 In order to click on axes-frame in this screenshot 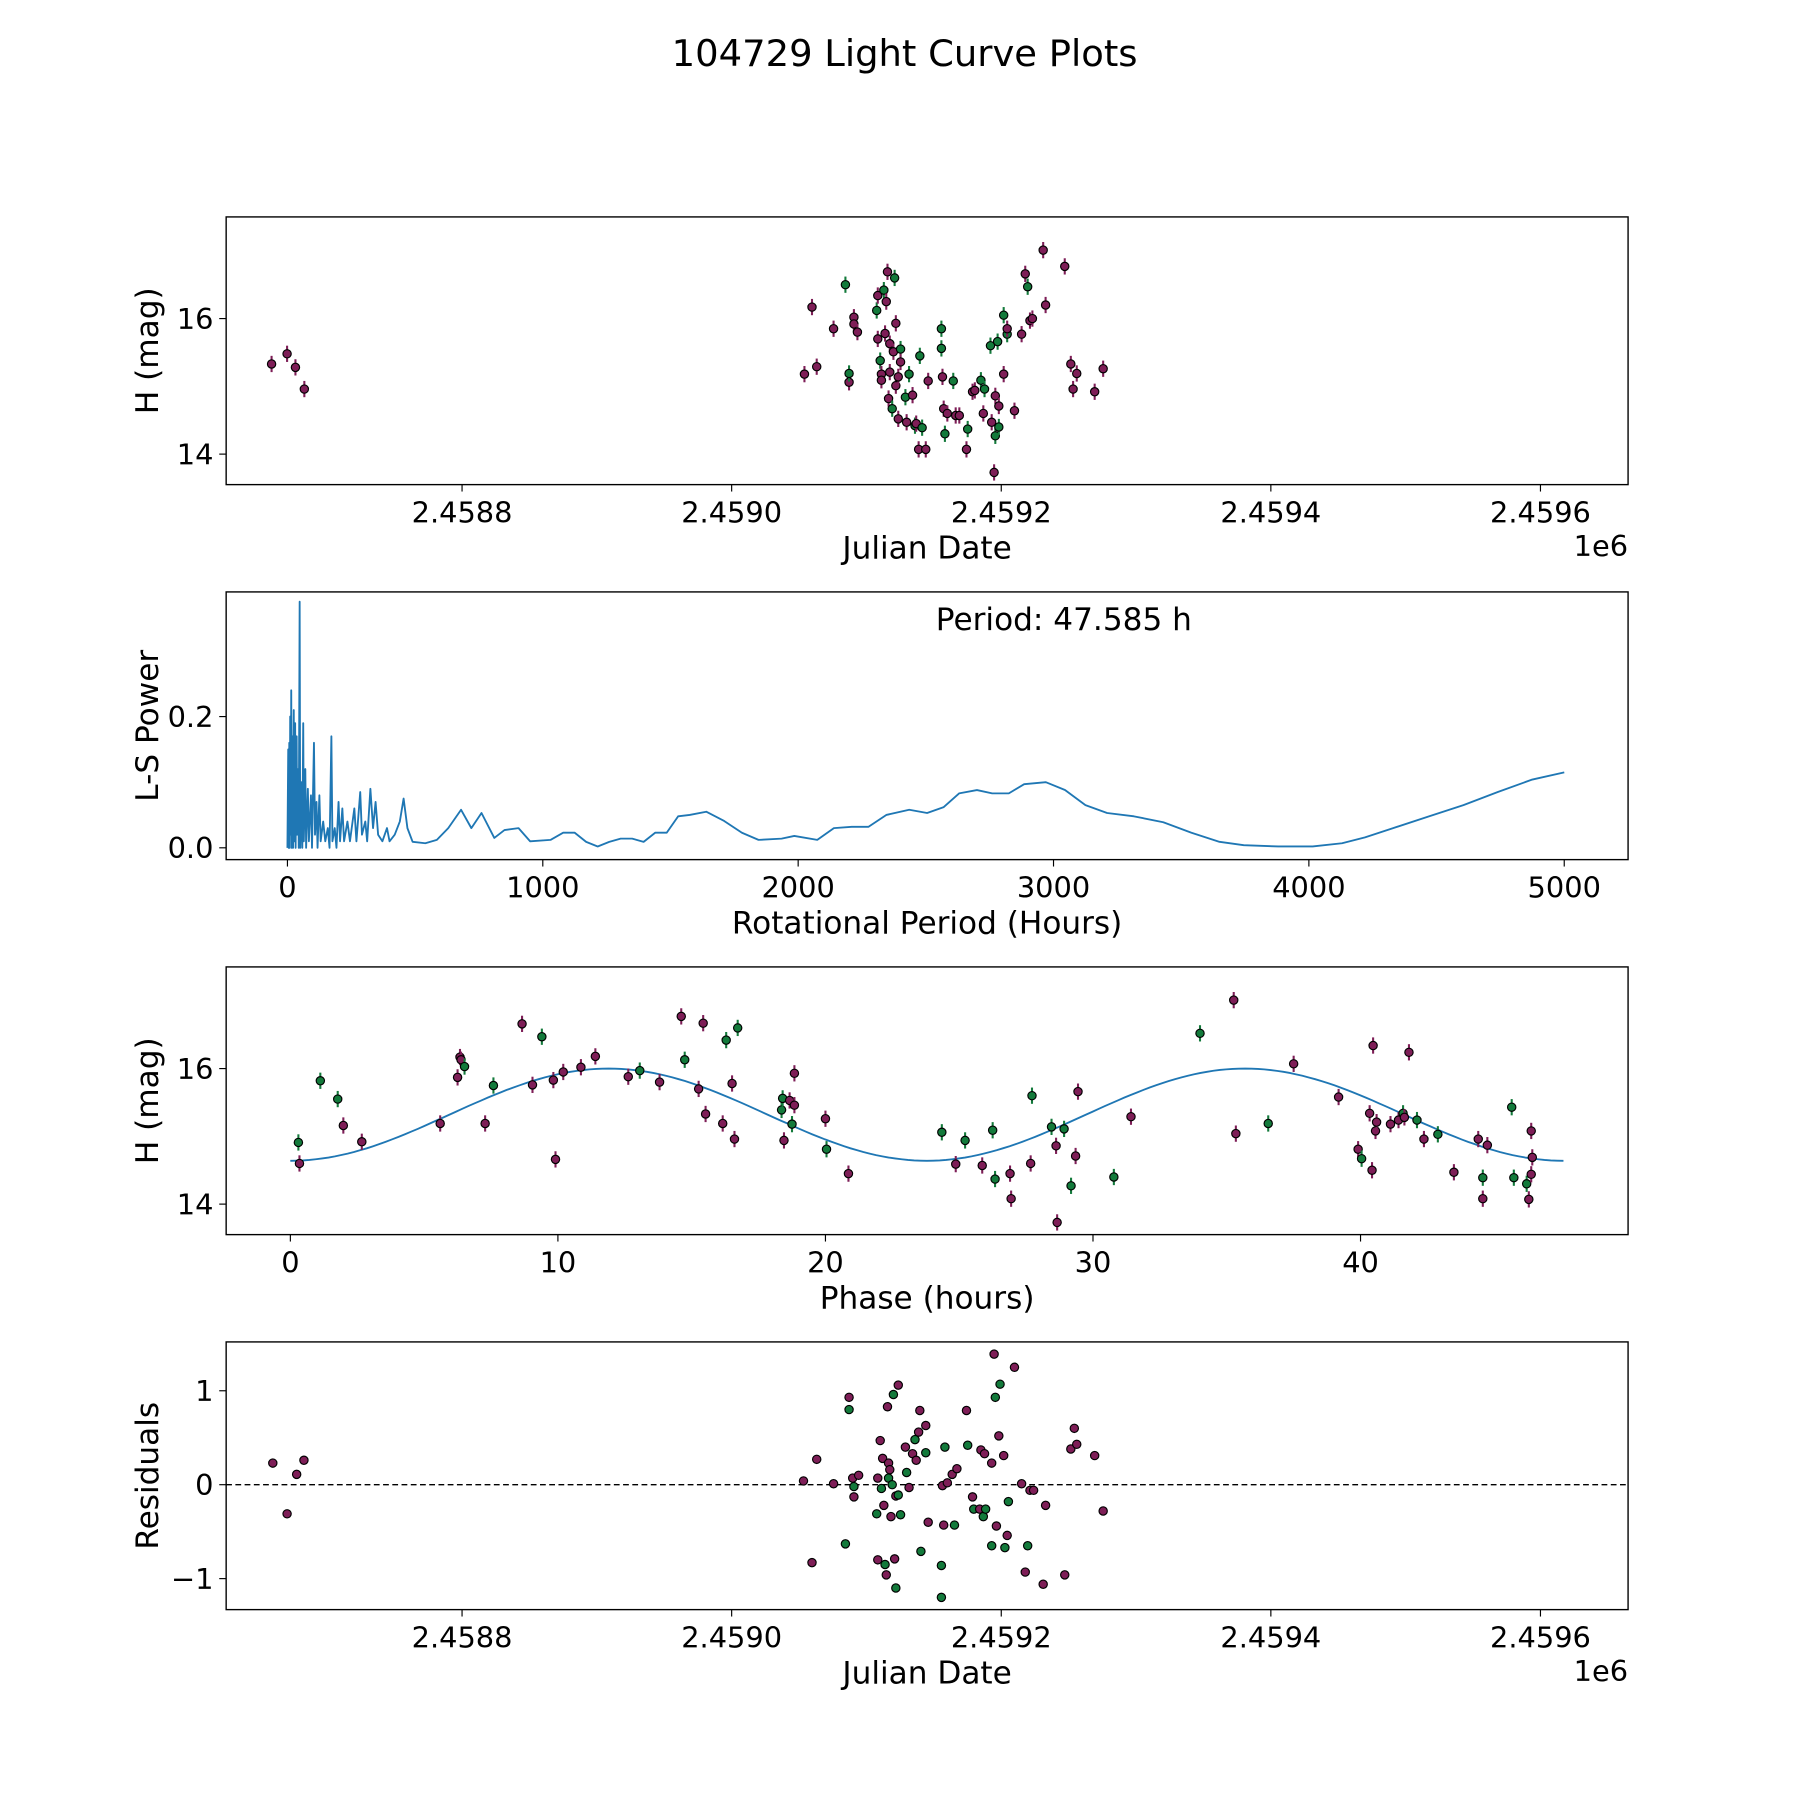, I will do `click(927, 1101)`.